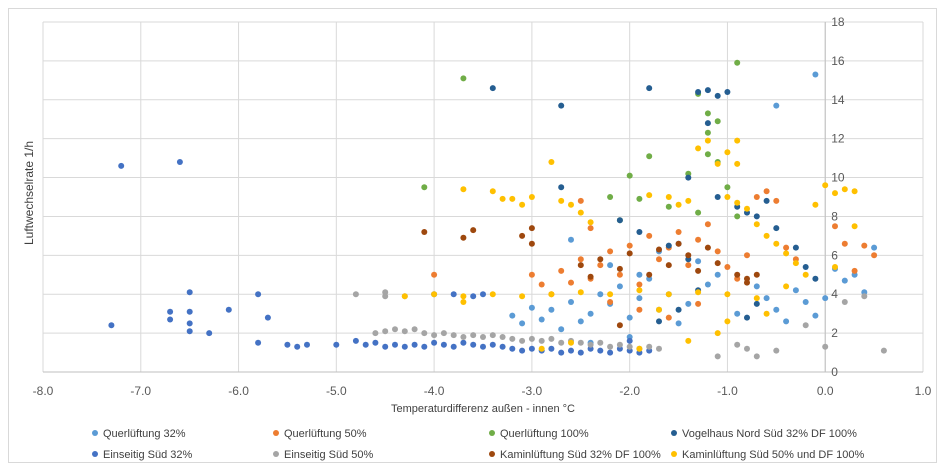 This screenshot has width=945, height=467. What do you see at coordinates (834, 294) in the screenshot?
I see `y-tick-label: 4` at bounding box center [834, 294].